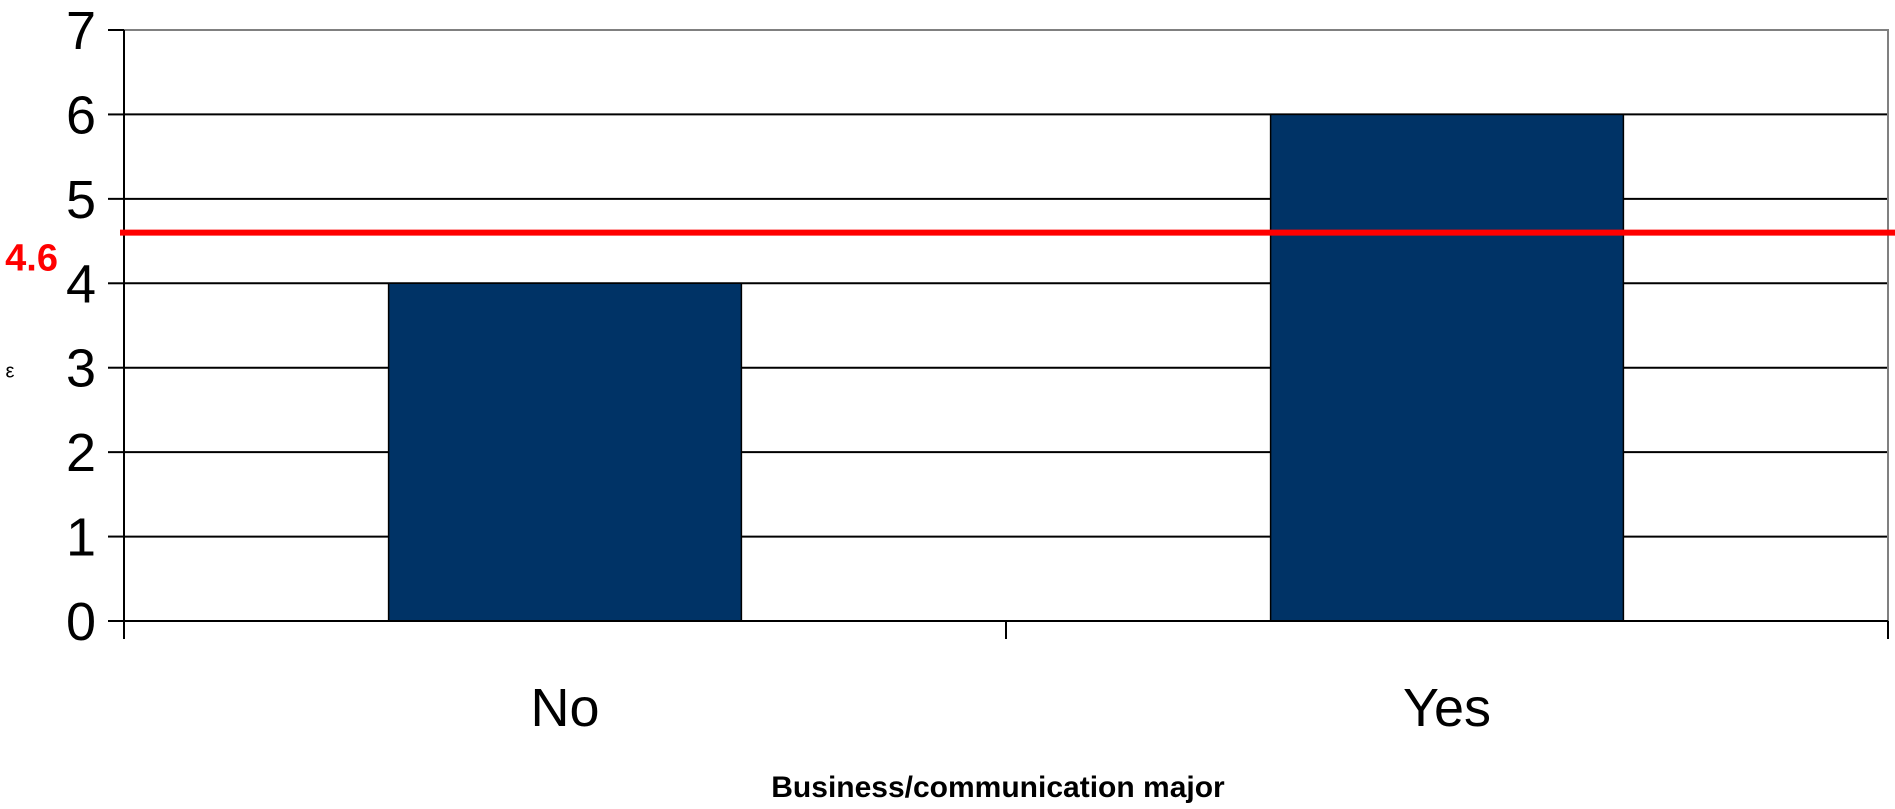  What do you see at coordinates (81, 115) in the screenshot?
I see `y-tick-label-6: 6` at bounding box center [81, 115].